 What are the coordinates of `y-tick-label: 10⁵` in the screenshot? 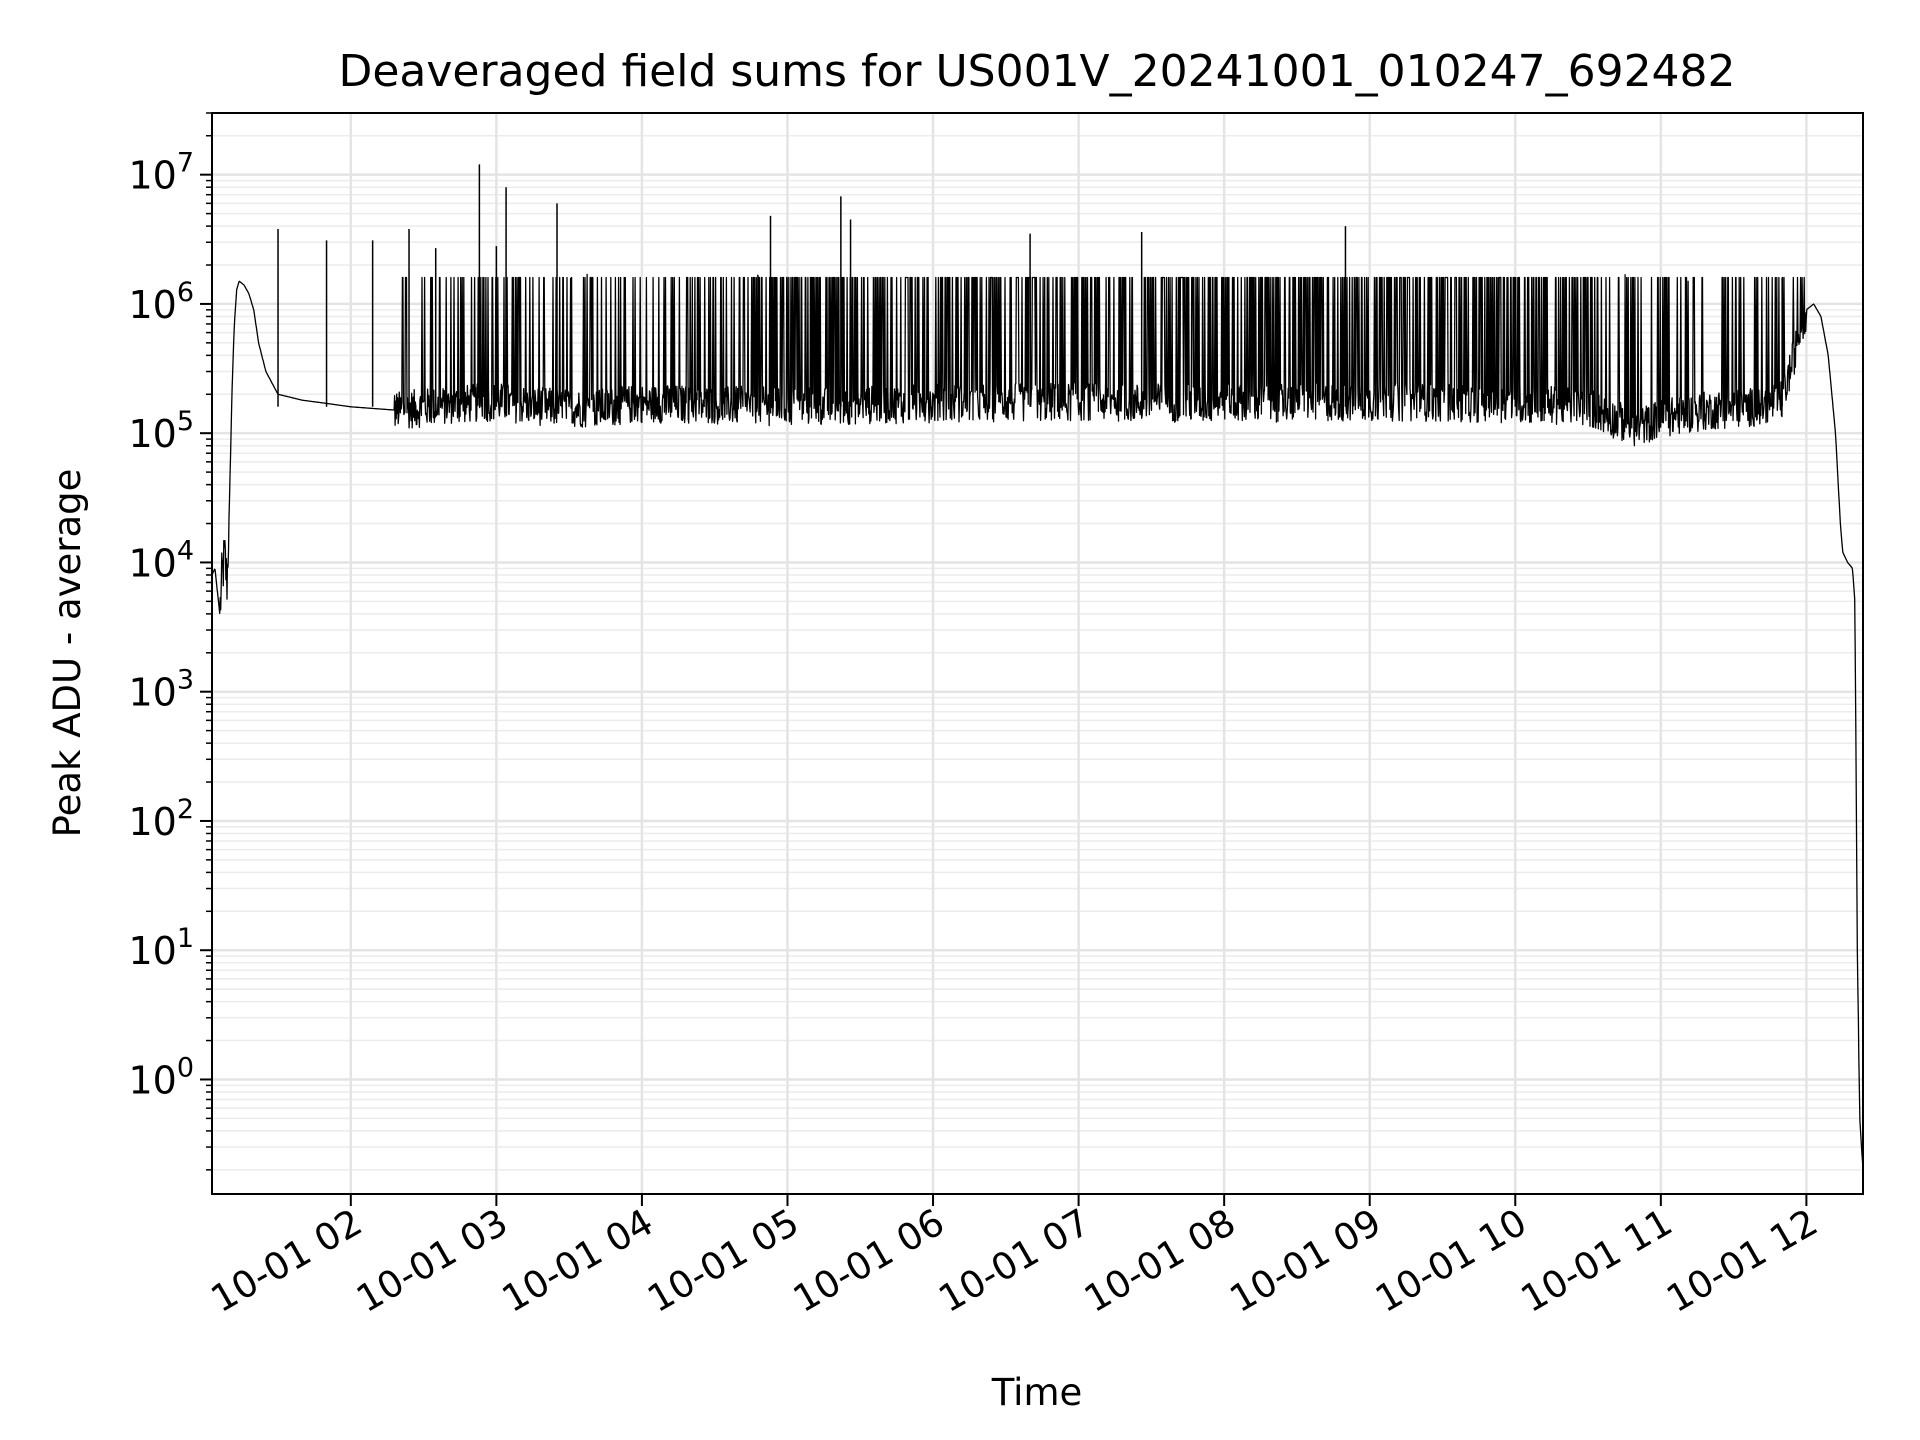 It's located at (161, 431).